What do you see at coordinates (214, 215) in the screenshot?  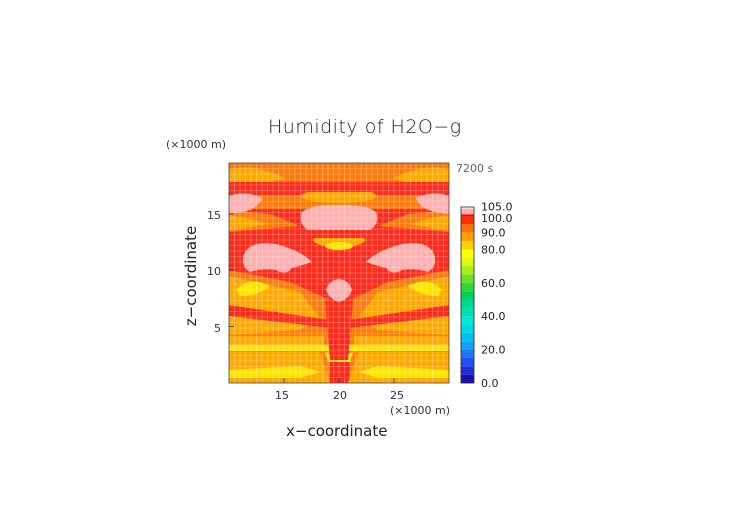 I see `y-tick-label: 15` at bounding box center [214, 215].